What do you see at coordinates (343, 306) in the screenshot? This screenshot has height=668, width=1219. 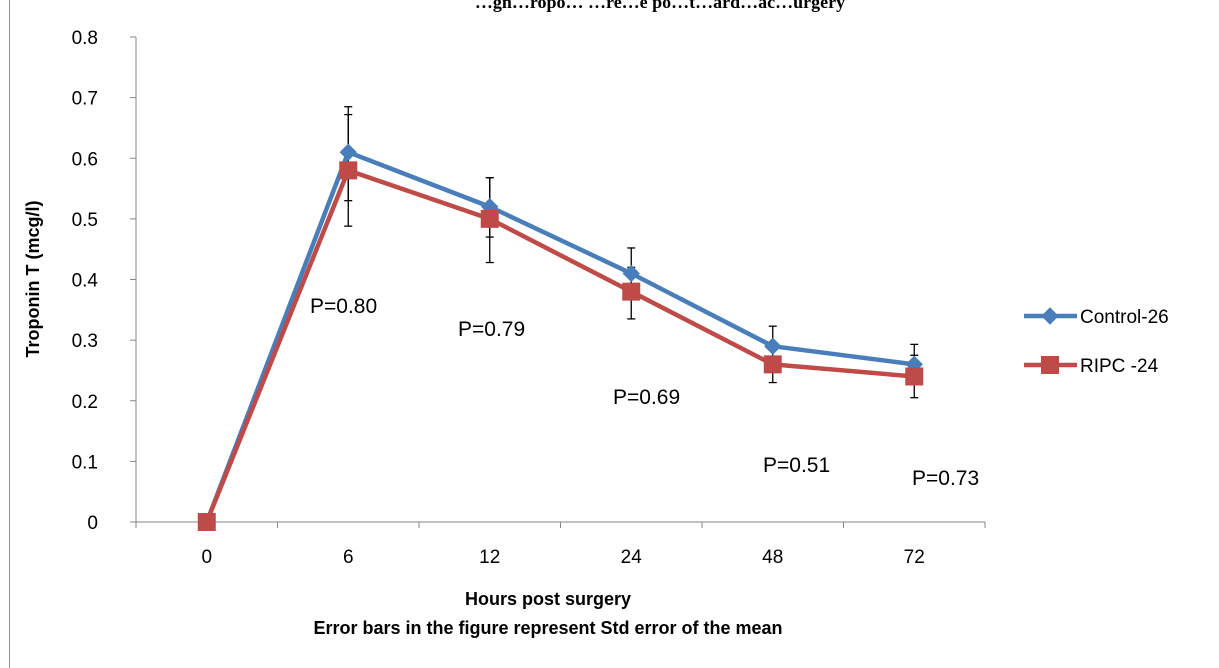 I see `p-value-label: P=0.80` at bounding box center [343, 306].